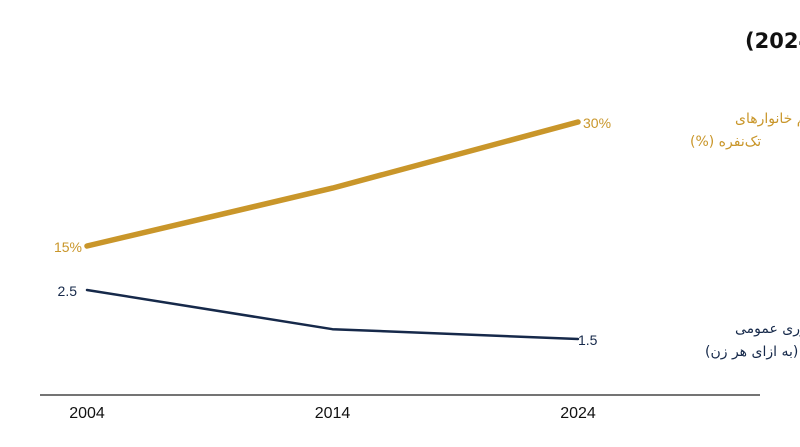 The width and height of the screenshot is (800, 447). Describe the element at coordinates (68, 247) in the screenshot. I see `single-start-label: 15%` at that location.